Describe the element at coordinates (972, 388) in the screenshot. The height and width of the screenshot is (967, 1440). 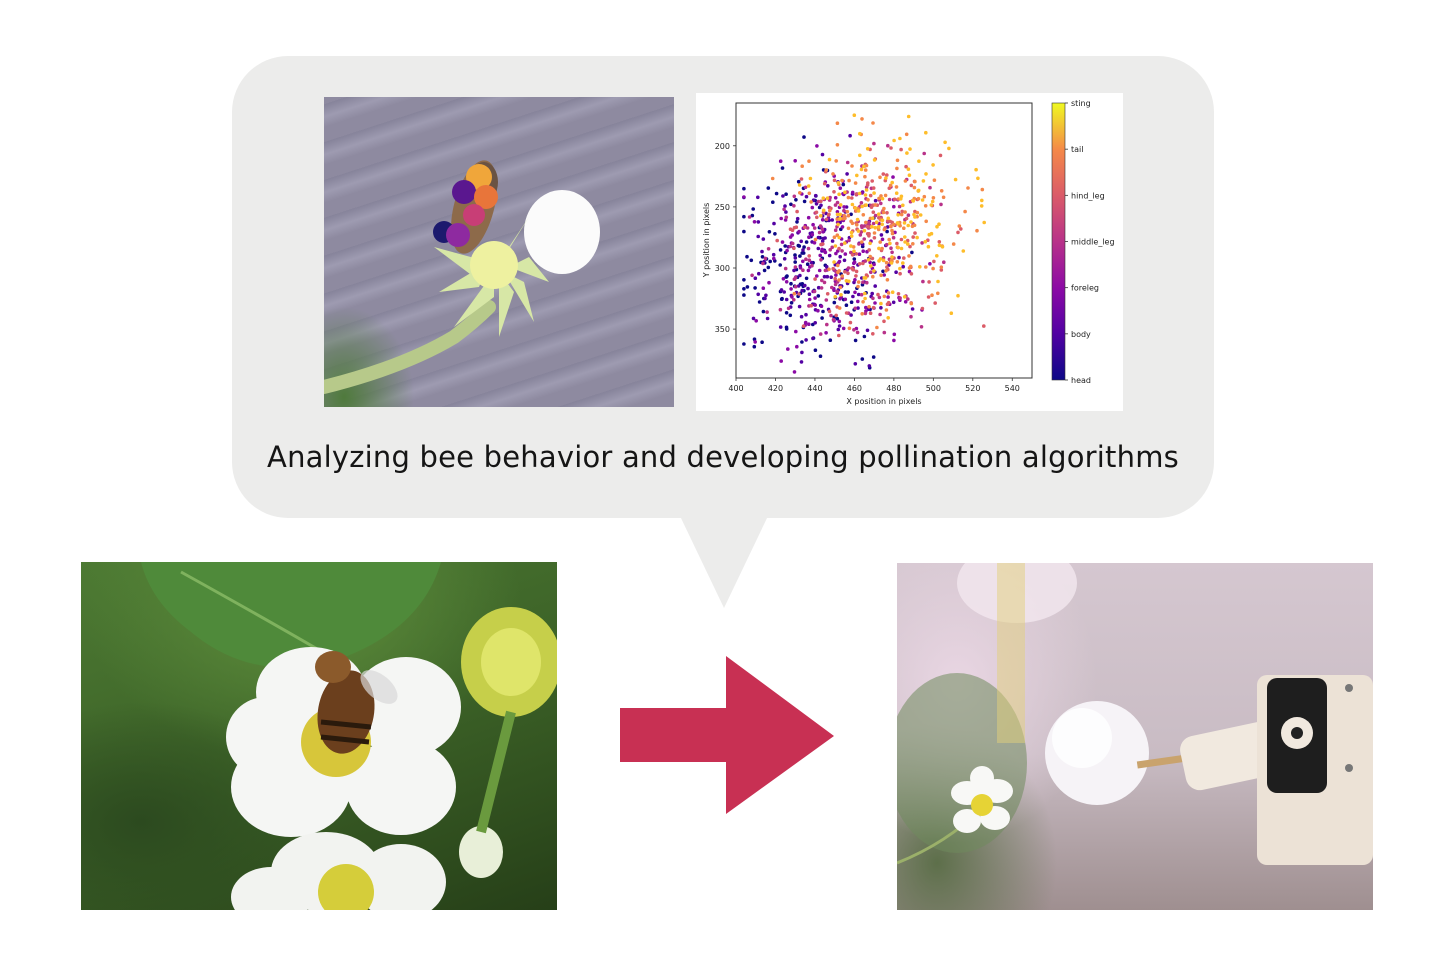
I see `x-tick-label: 520` at that location.